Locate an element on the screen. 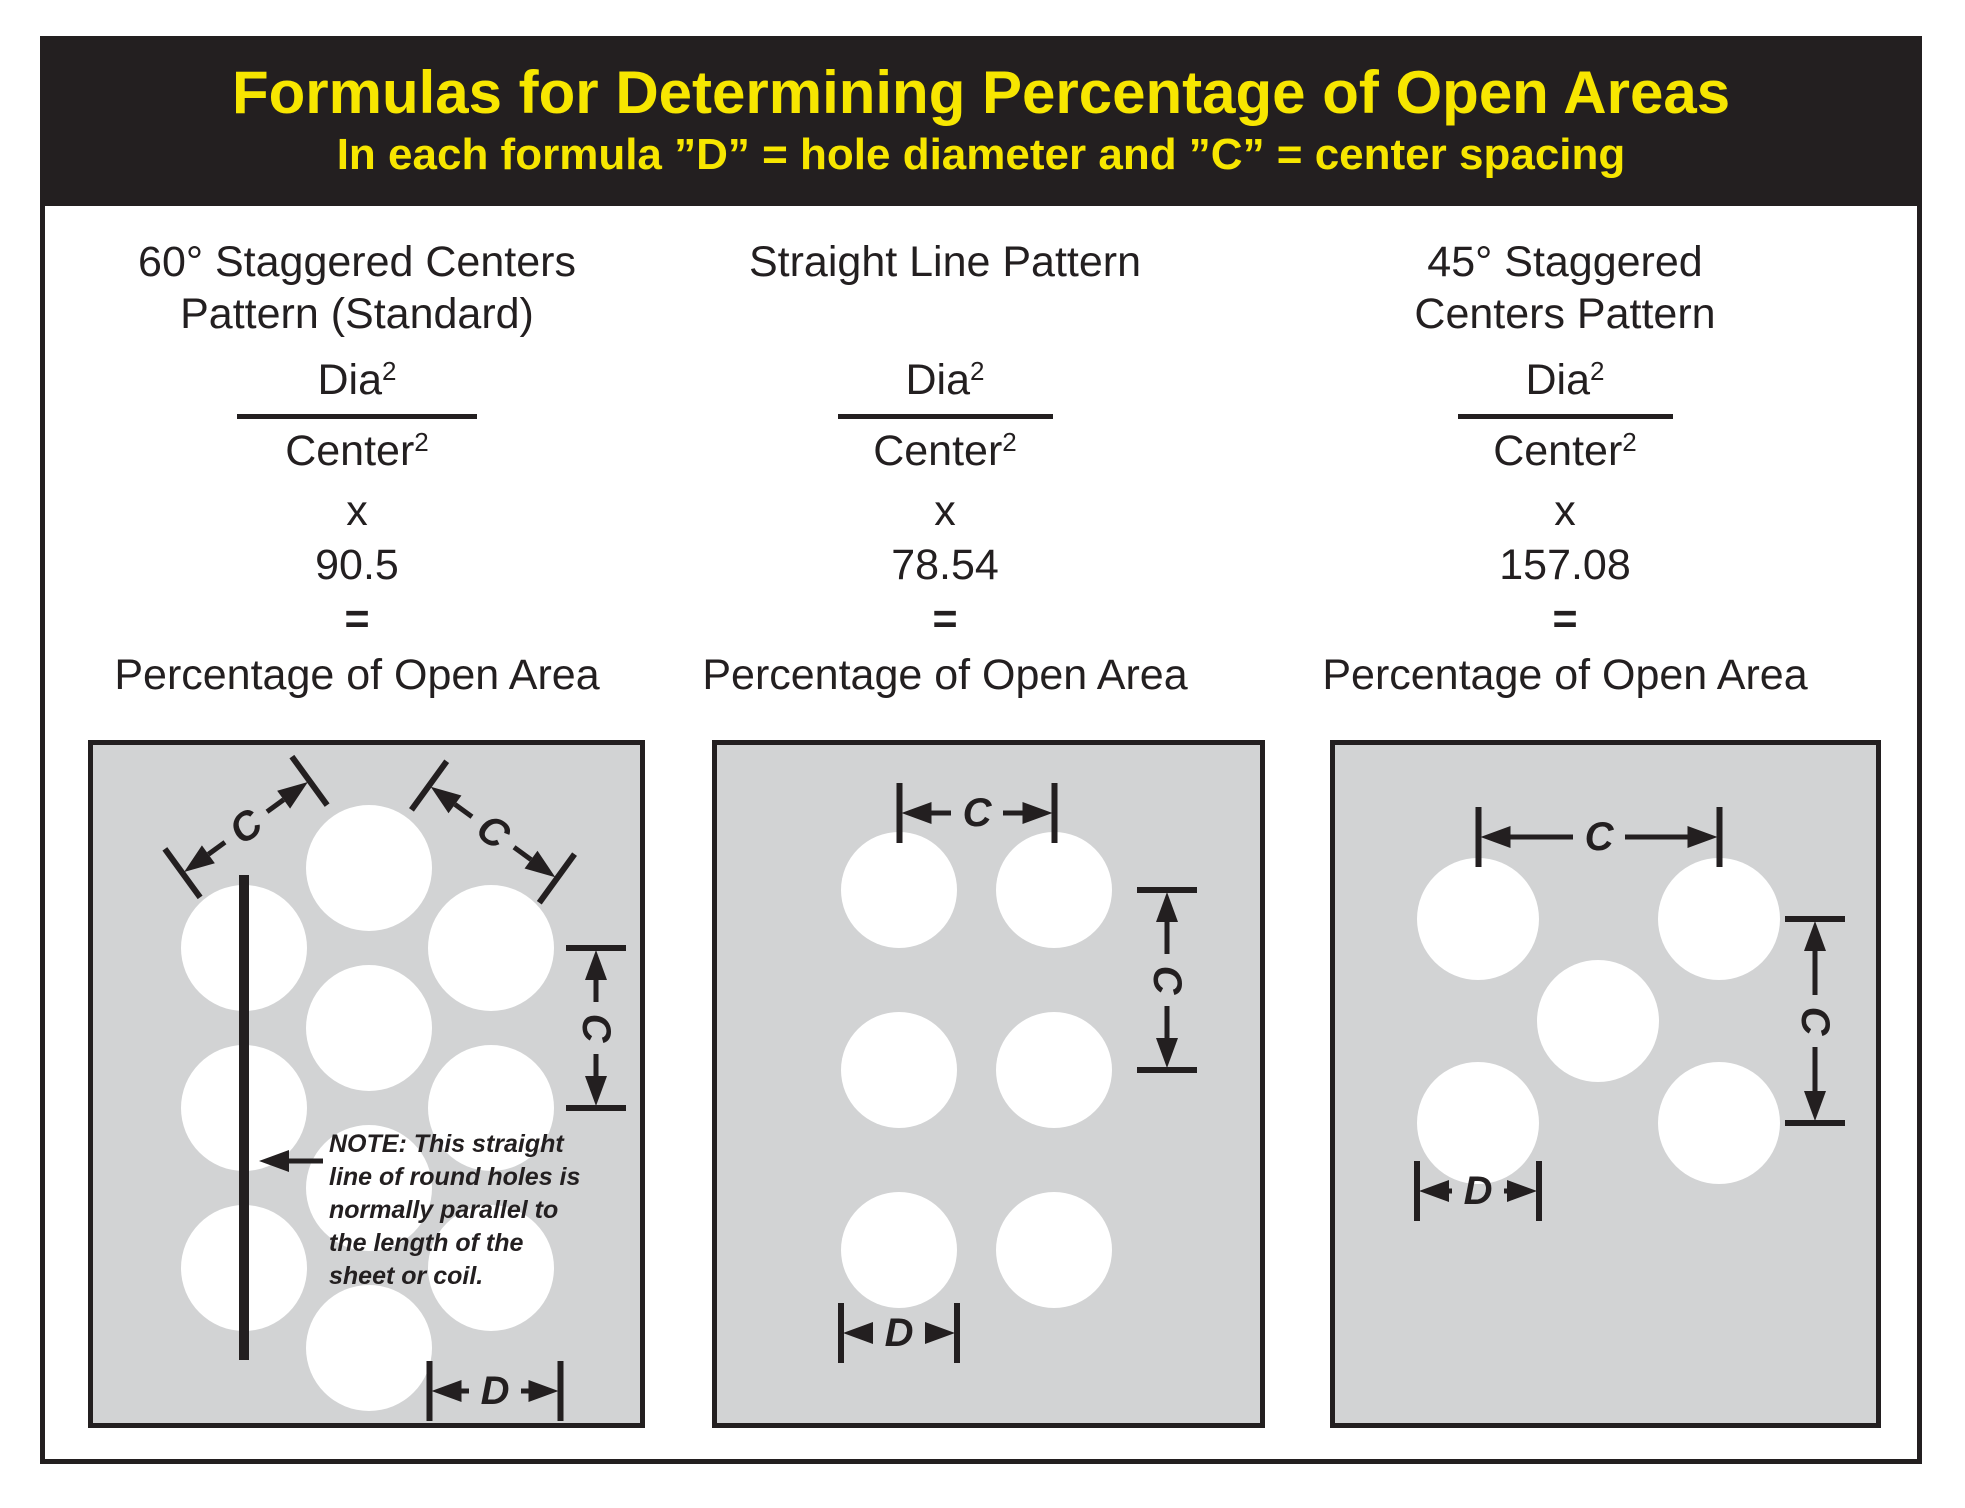  note-text-line: line of round holes is is located at coordinates (455, 1177).